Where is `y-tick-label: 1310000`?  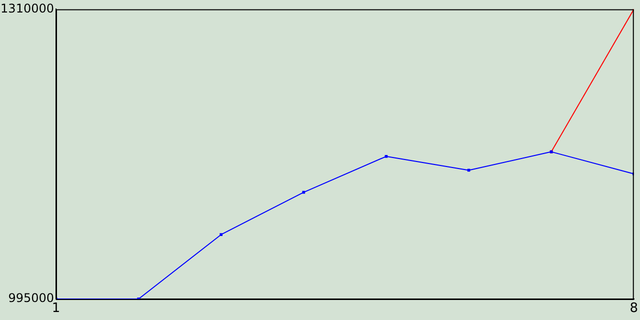 y-tick-label: 1310000 is located at coordinates (27, 8).